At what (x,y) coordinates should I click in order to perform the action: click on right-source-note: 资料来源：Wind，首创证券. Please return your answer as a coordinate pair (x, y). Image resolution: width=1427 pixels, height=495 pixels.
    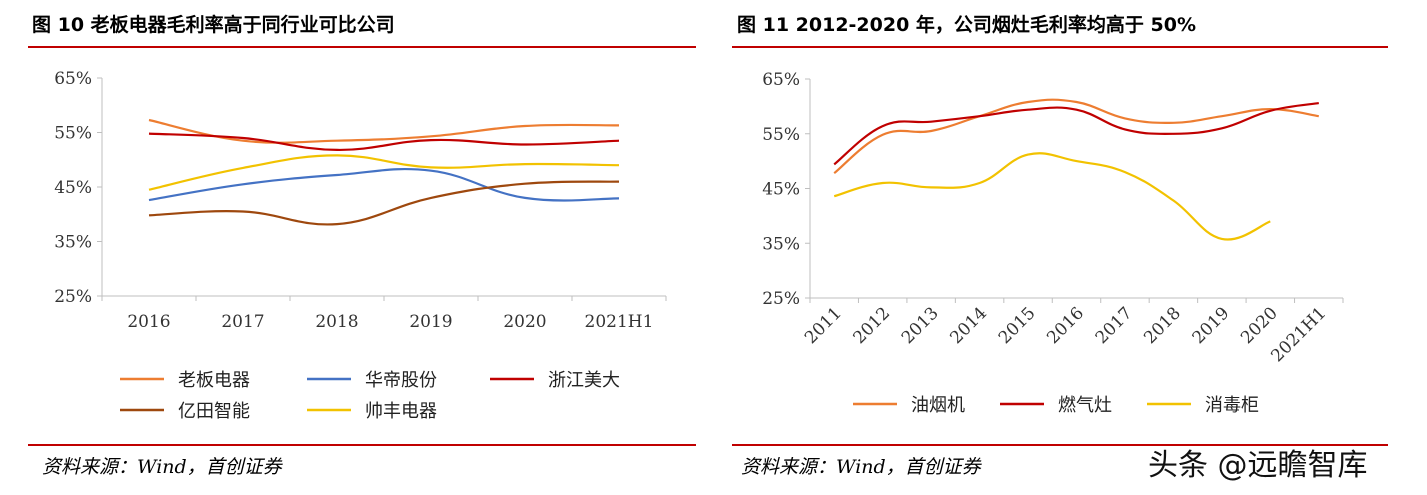
    Looking at the image, I should click on (861, 467).